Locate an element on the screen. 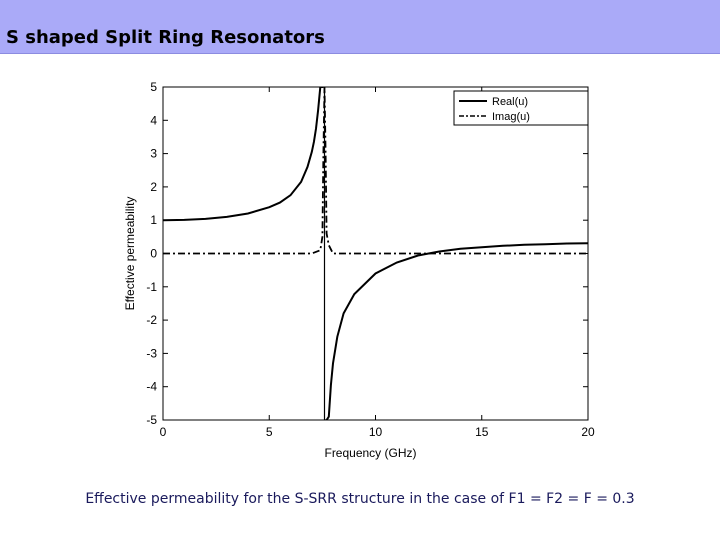 The width and height of the screenshot is (720, 540). legend-label-real: Real(u) is located at coordinates (510, 102).